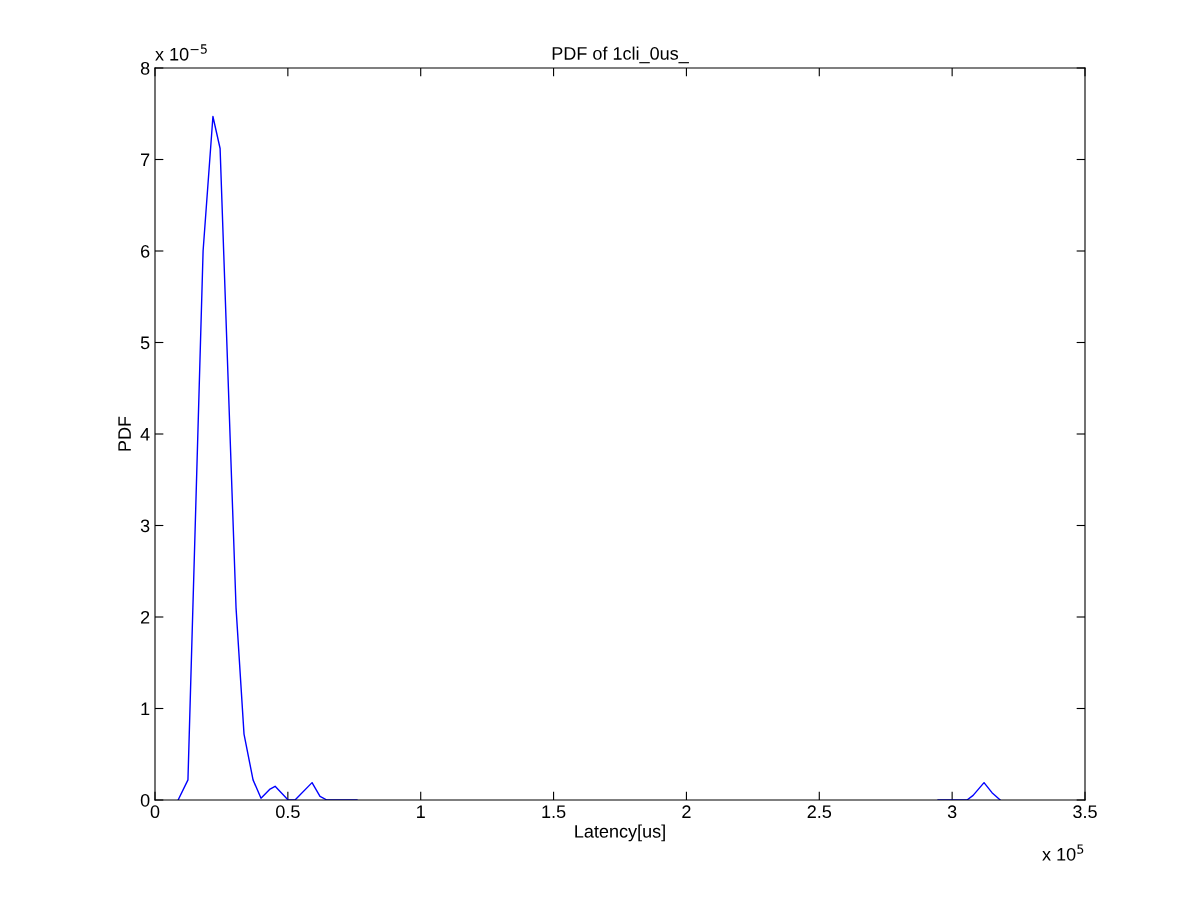 The image size is (1200, 900). Describe the element at coordinates (145, 160) in the screenshot. I see `y-tick-label: 7` at that location.